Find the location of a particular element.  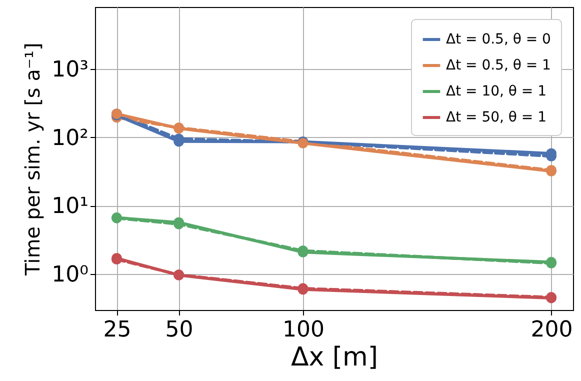

y-tick-label: 10³ is located at coordinates (70, 69).